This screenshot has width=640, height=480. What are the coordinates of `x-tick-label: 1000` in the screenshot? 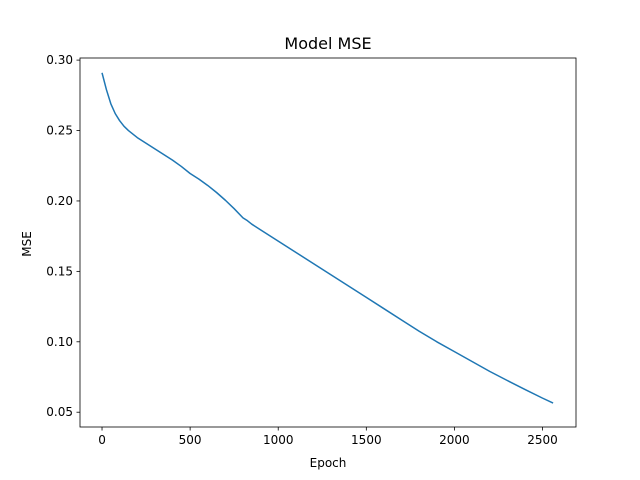 It's located at (278, 440).